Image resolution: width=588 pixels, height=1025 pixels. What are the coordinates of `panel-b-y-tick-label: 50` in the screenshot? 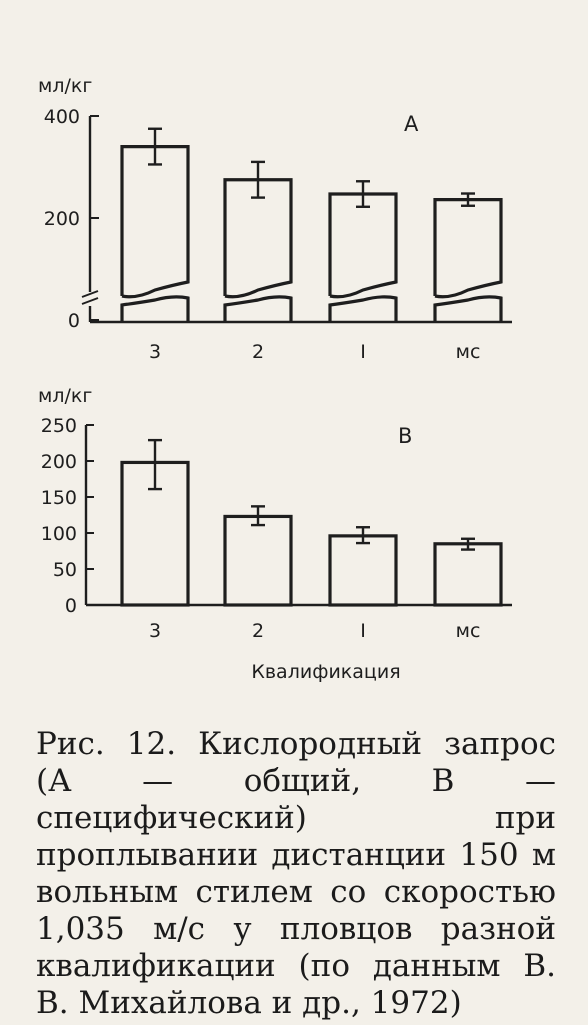 It's located at (65, 570).